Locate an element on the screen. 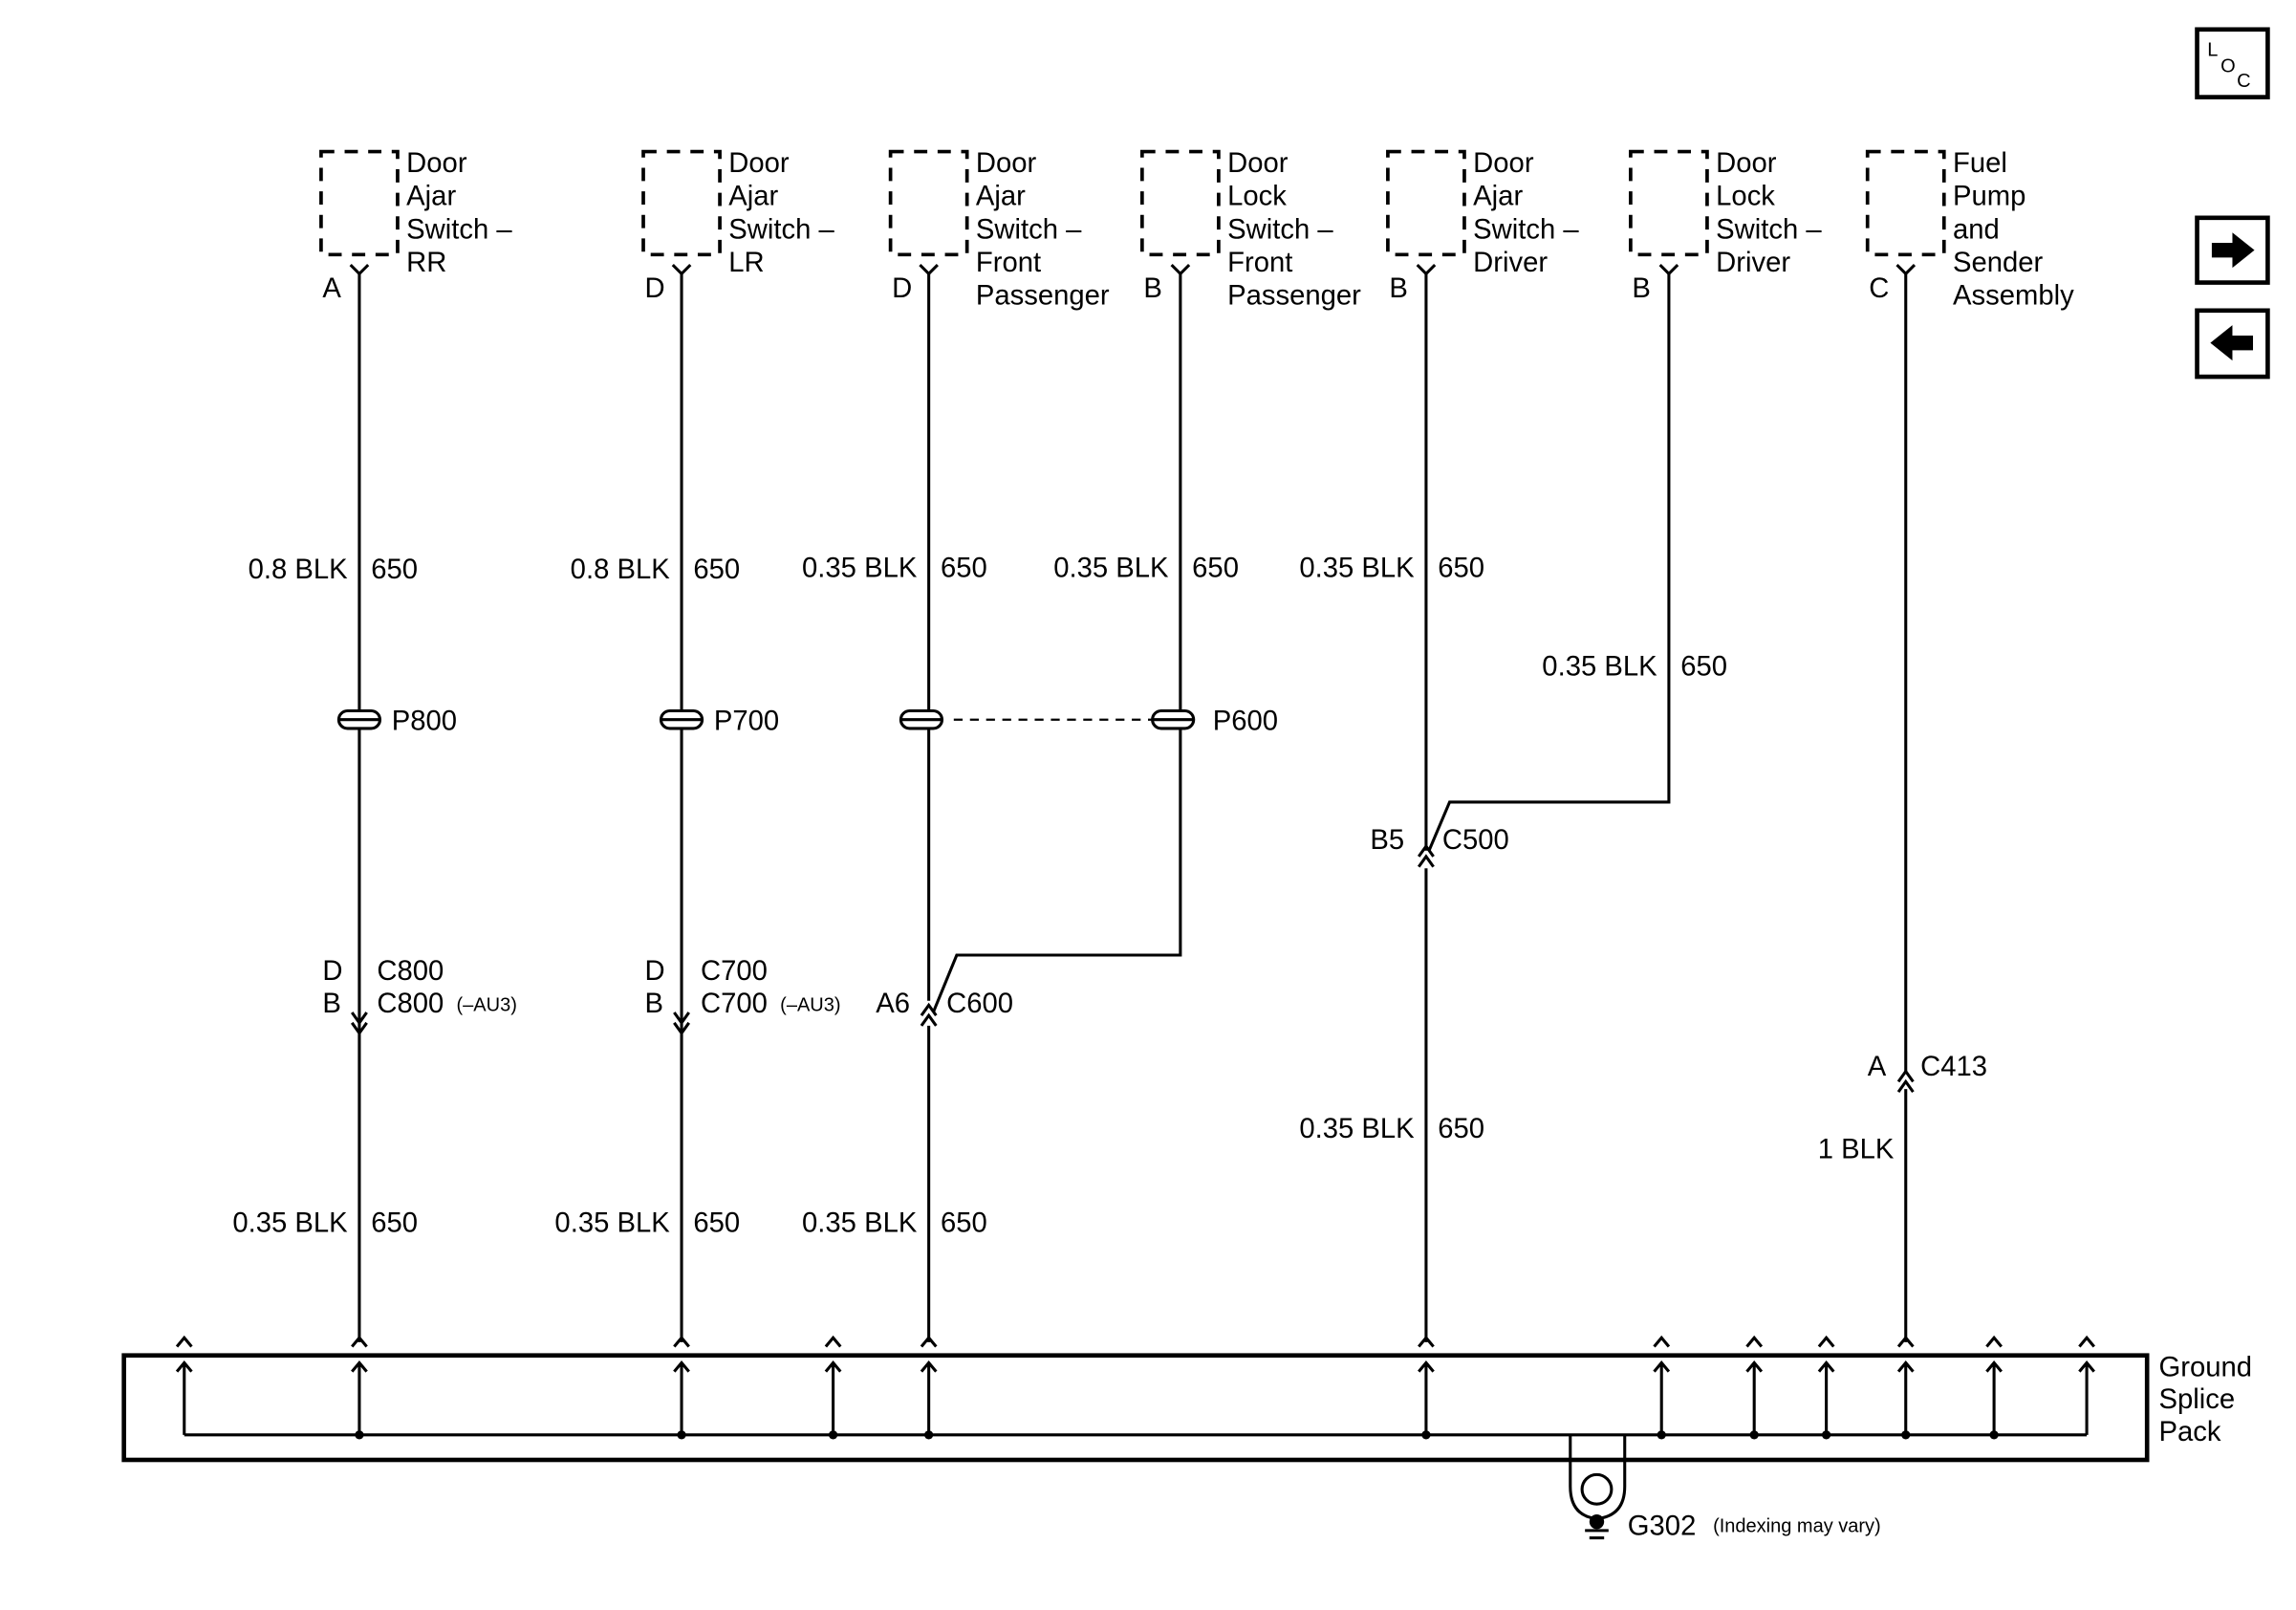  svg-text: A is located at coordinates (1877, 1067).